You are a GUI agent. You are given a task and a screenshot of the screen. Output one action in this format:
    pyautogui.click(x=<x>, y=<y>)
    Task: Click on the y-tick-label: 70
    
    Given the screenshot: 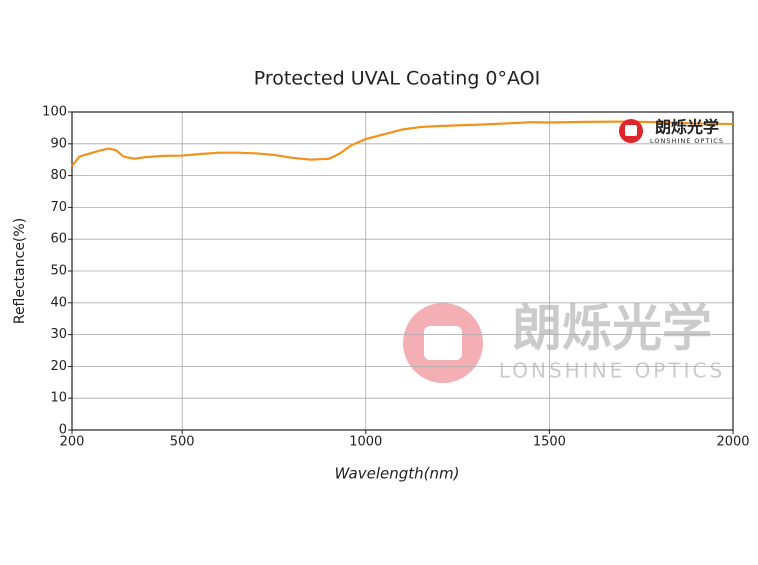 What is the action you would take?
    pyautogui.click(x=58, y=207)
    